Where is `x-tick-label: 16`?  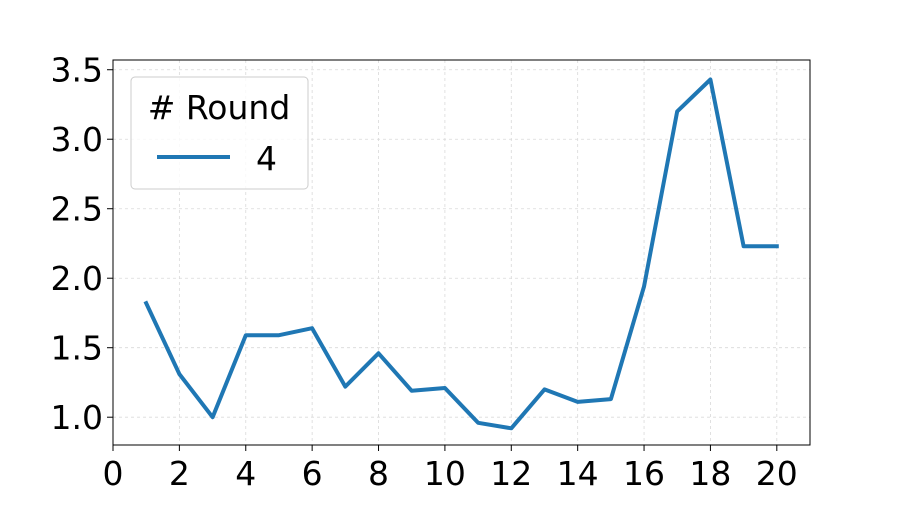
x-tick-label: 16 is located at coordinates (644, 473).